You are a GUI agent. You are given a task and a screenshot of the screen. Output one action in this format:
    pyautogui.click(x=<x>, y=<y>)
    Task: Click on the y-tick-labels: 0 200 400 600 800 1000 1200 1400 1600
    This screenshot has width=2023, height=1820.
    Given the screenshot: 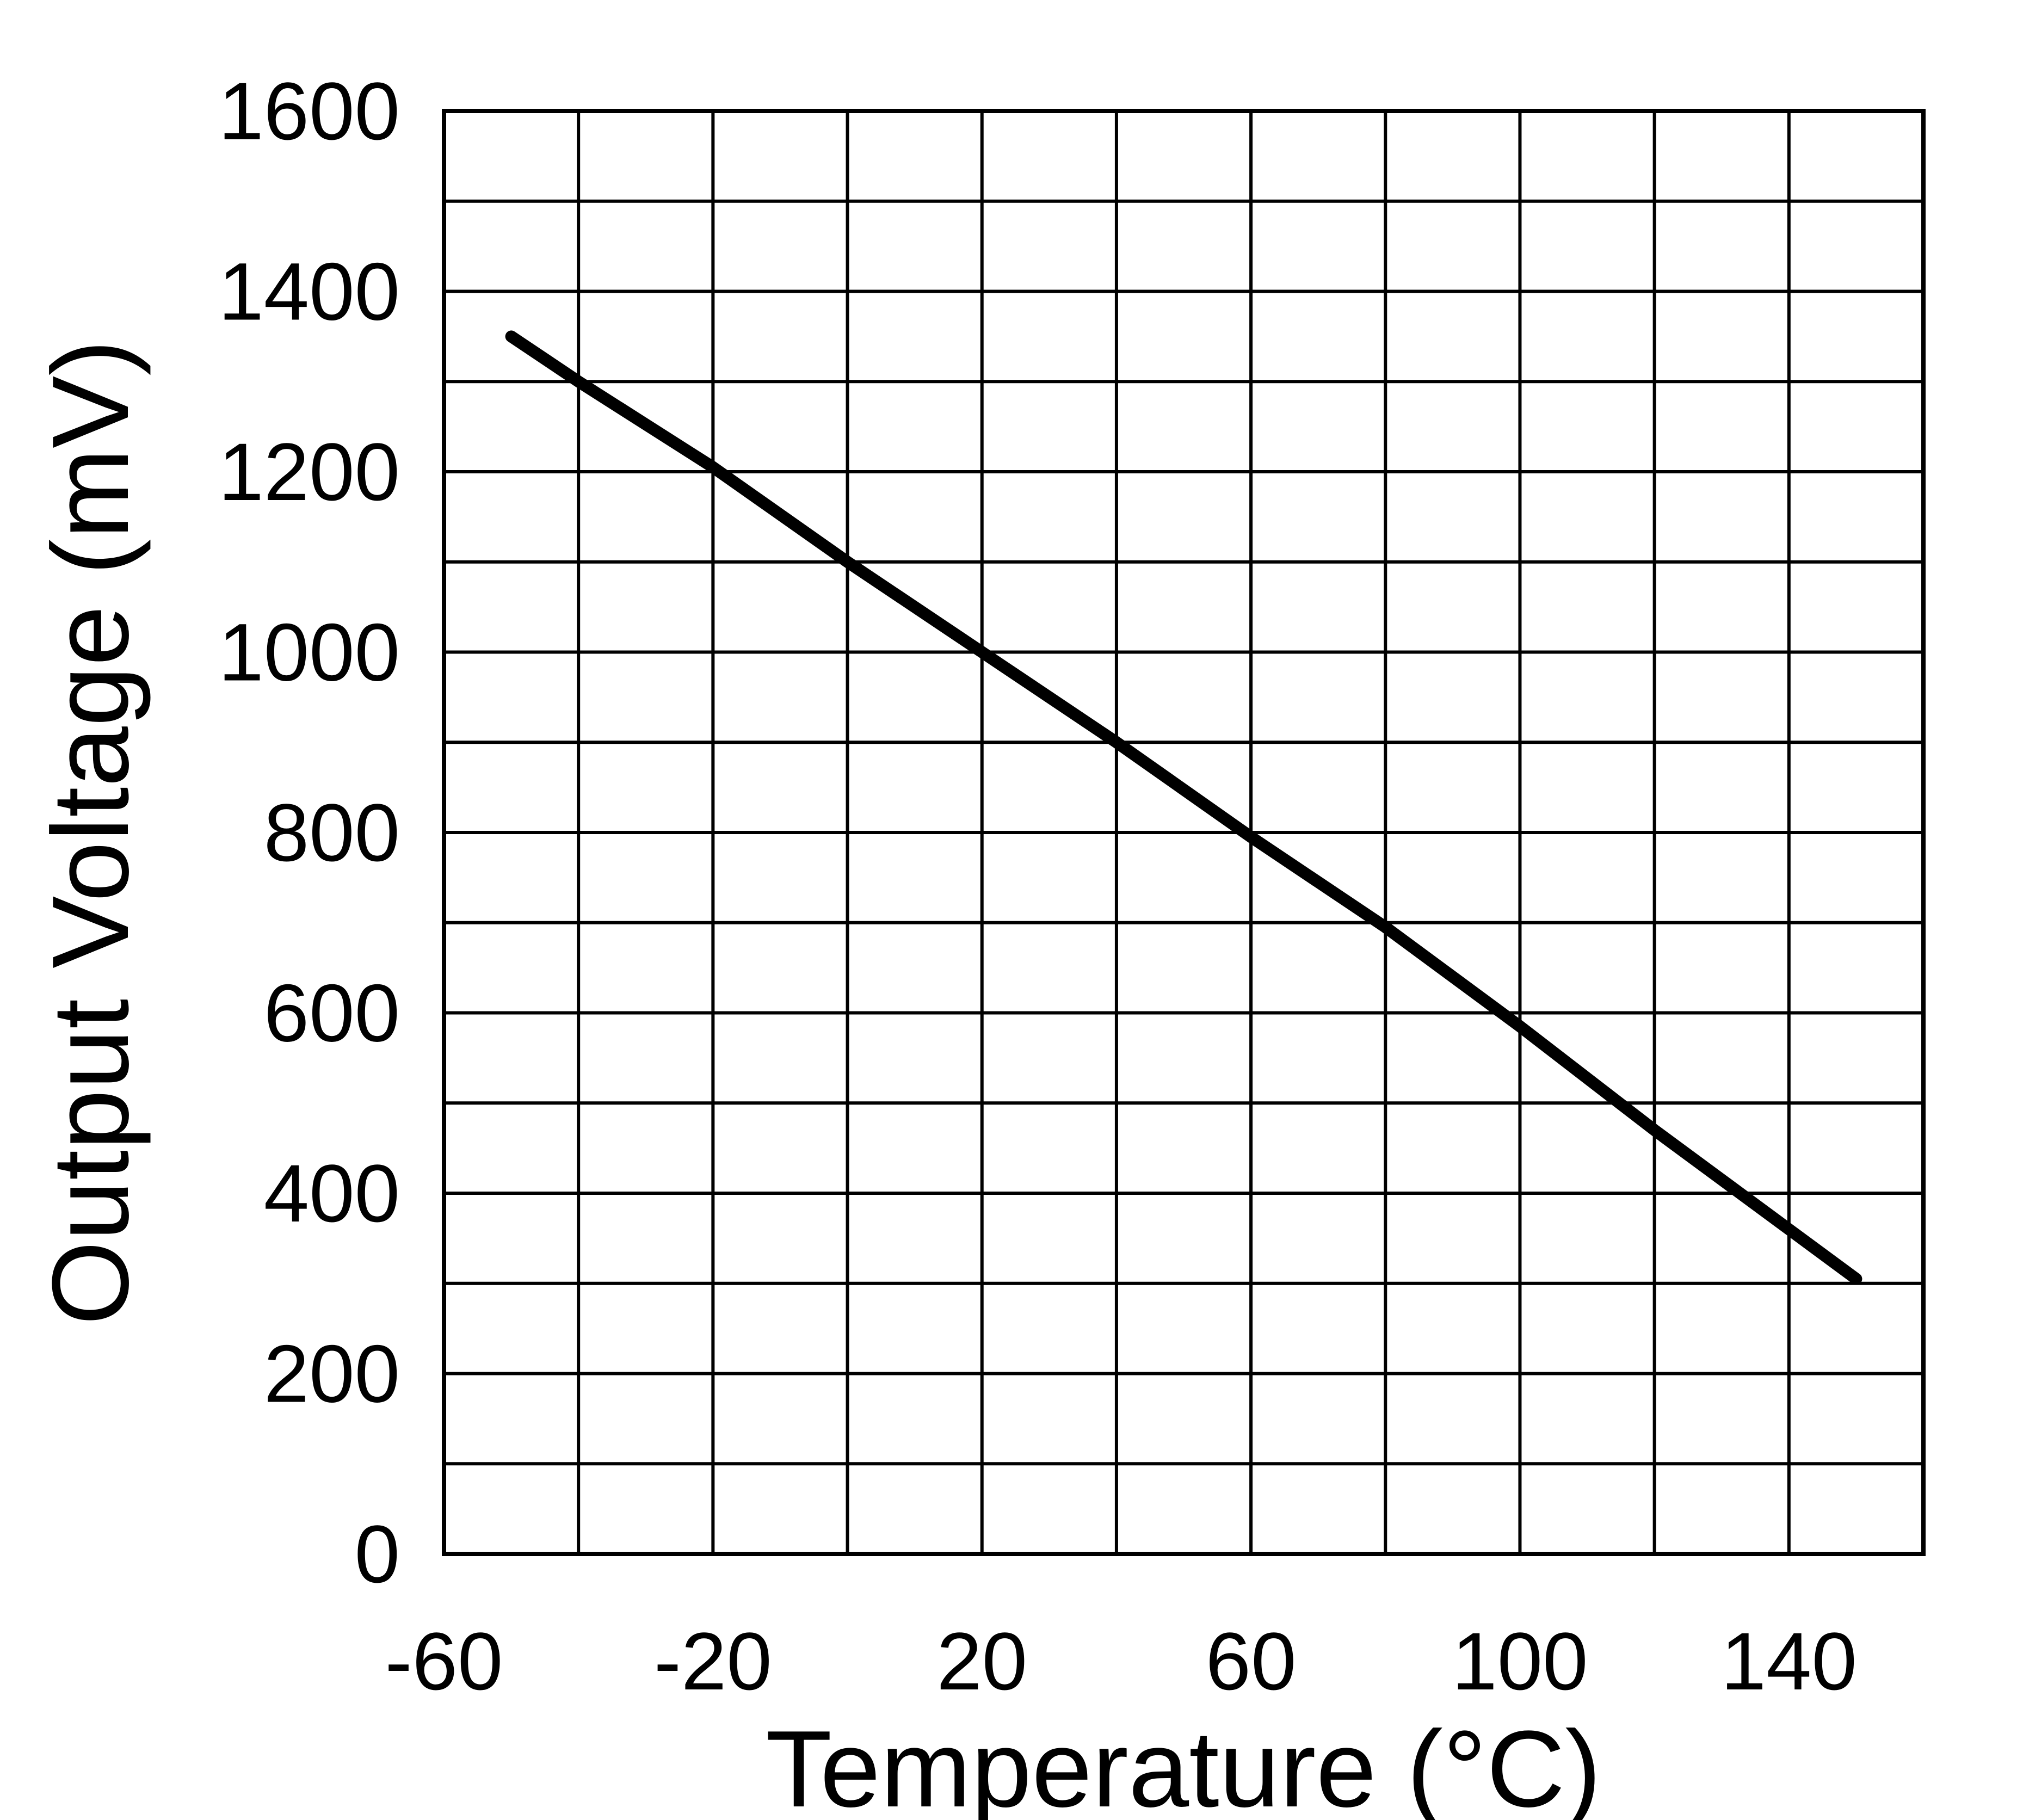 What is the action you would take?
    pyautogui.click(x=309, y=832)
    